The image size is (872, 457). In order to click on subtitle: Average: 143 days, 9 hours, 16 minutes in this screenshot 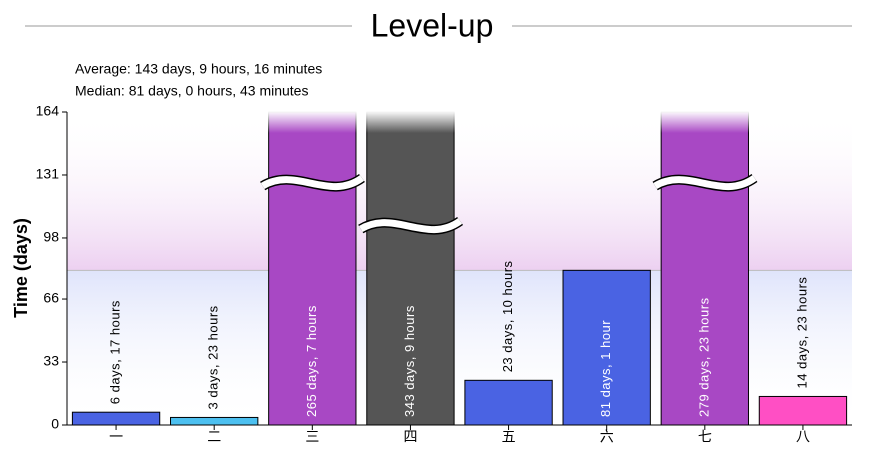, I will do `click(198, 69)`.